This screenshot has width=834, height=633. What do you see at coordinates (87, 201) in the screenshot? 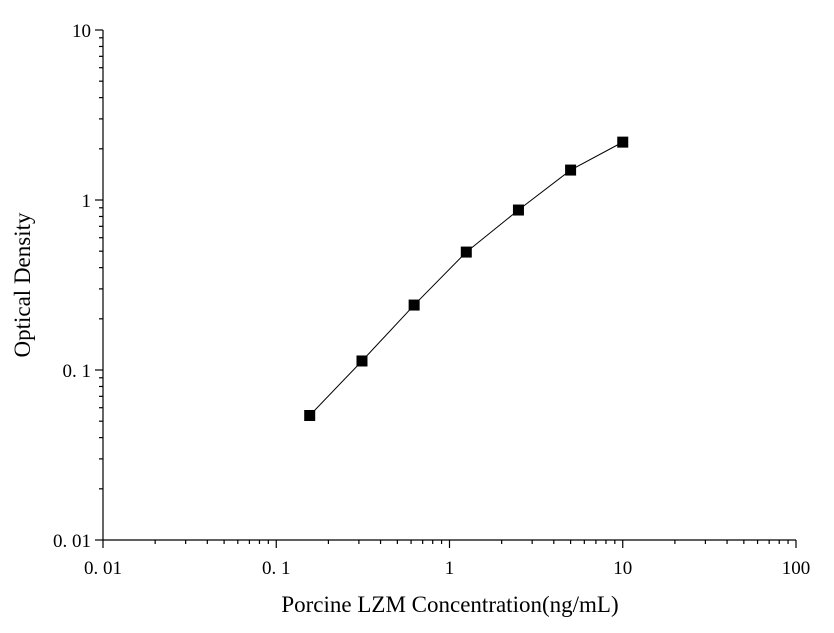
I see `y-tick-label: 1` at bounding box center [87, 201].